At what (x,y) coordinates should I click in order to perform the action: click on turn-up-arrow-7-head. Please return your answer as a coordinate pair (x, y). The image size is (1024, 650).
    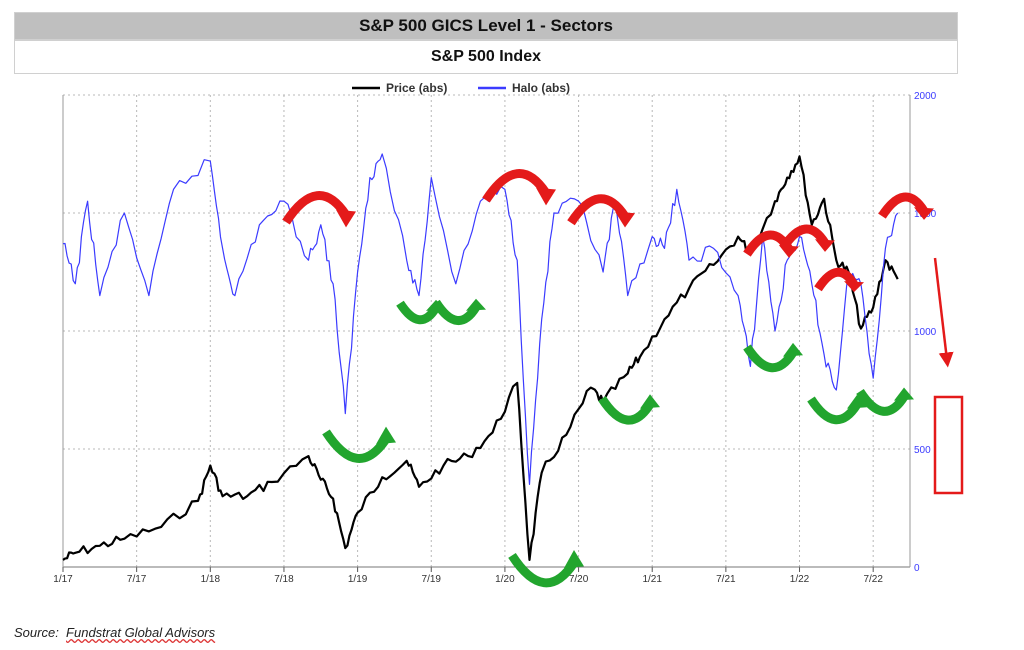
    Looking at the image, I should click on (857, 401).